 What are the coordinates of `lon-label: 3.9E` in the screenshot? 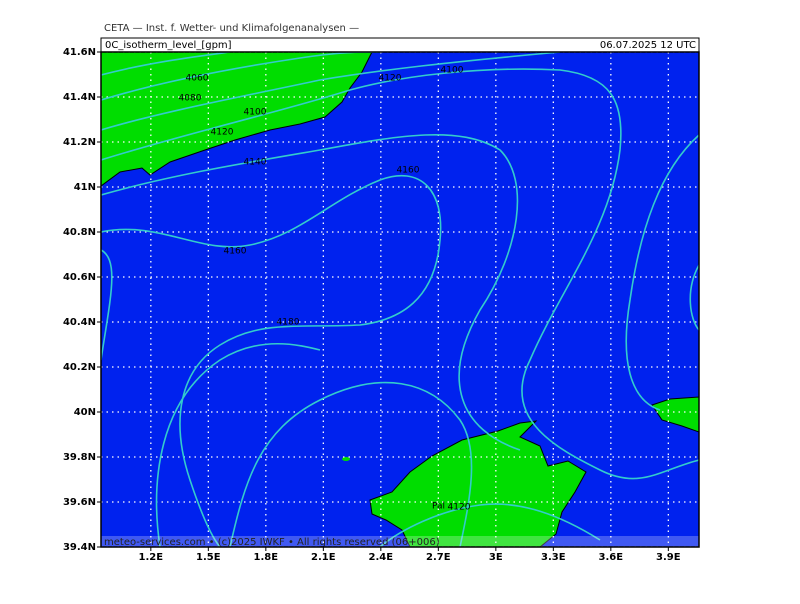 It's located at (668, 557).